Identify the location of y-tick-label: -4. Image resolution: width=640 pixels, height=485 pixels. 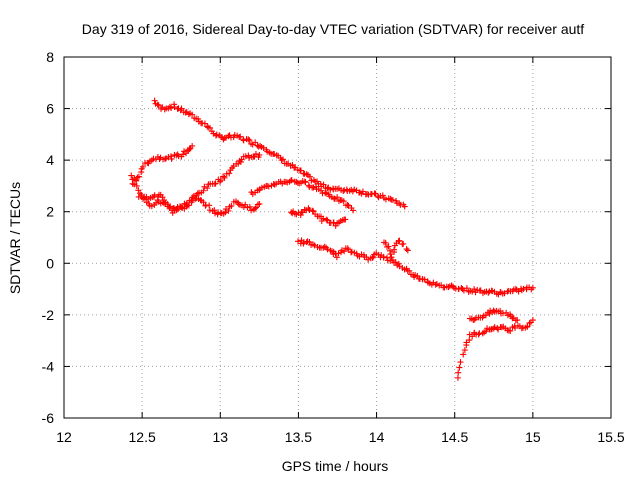
(48, 366).